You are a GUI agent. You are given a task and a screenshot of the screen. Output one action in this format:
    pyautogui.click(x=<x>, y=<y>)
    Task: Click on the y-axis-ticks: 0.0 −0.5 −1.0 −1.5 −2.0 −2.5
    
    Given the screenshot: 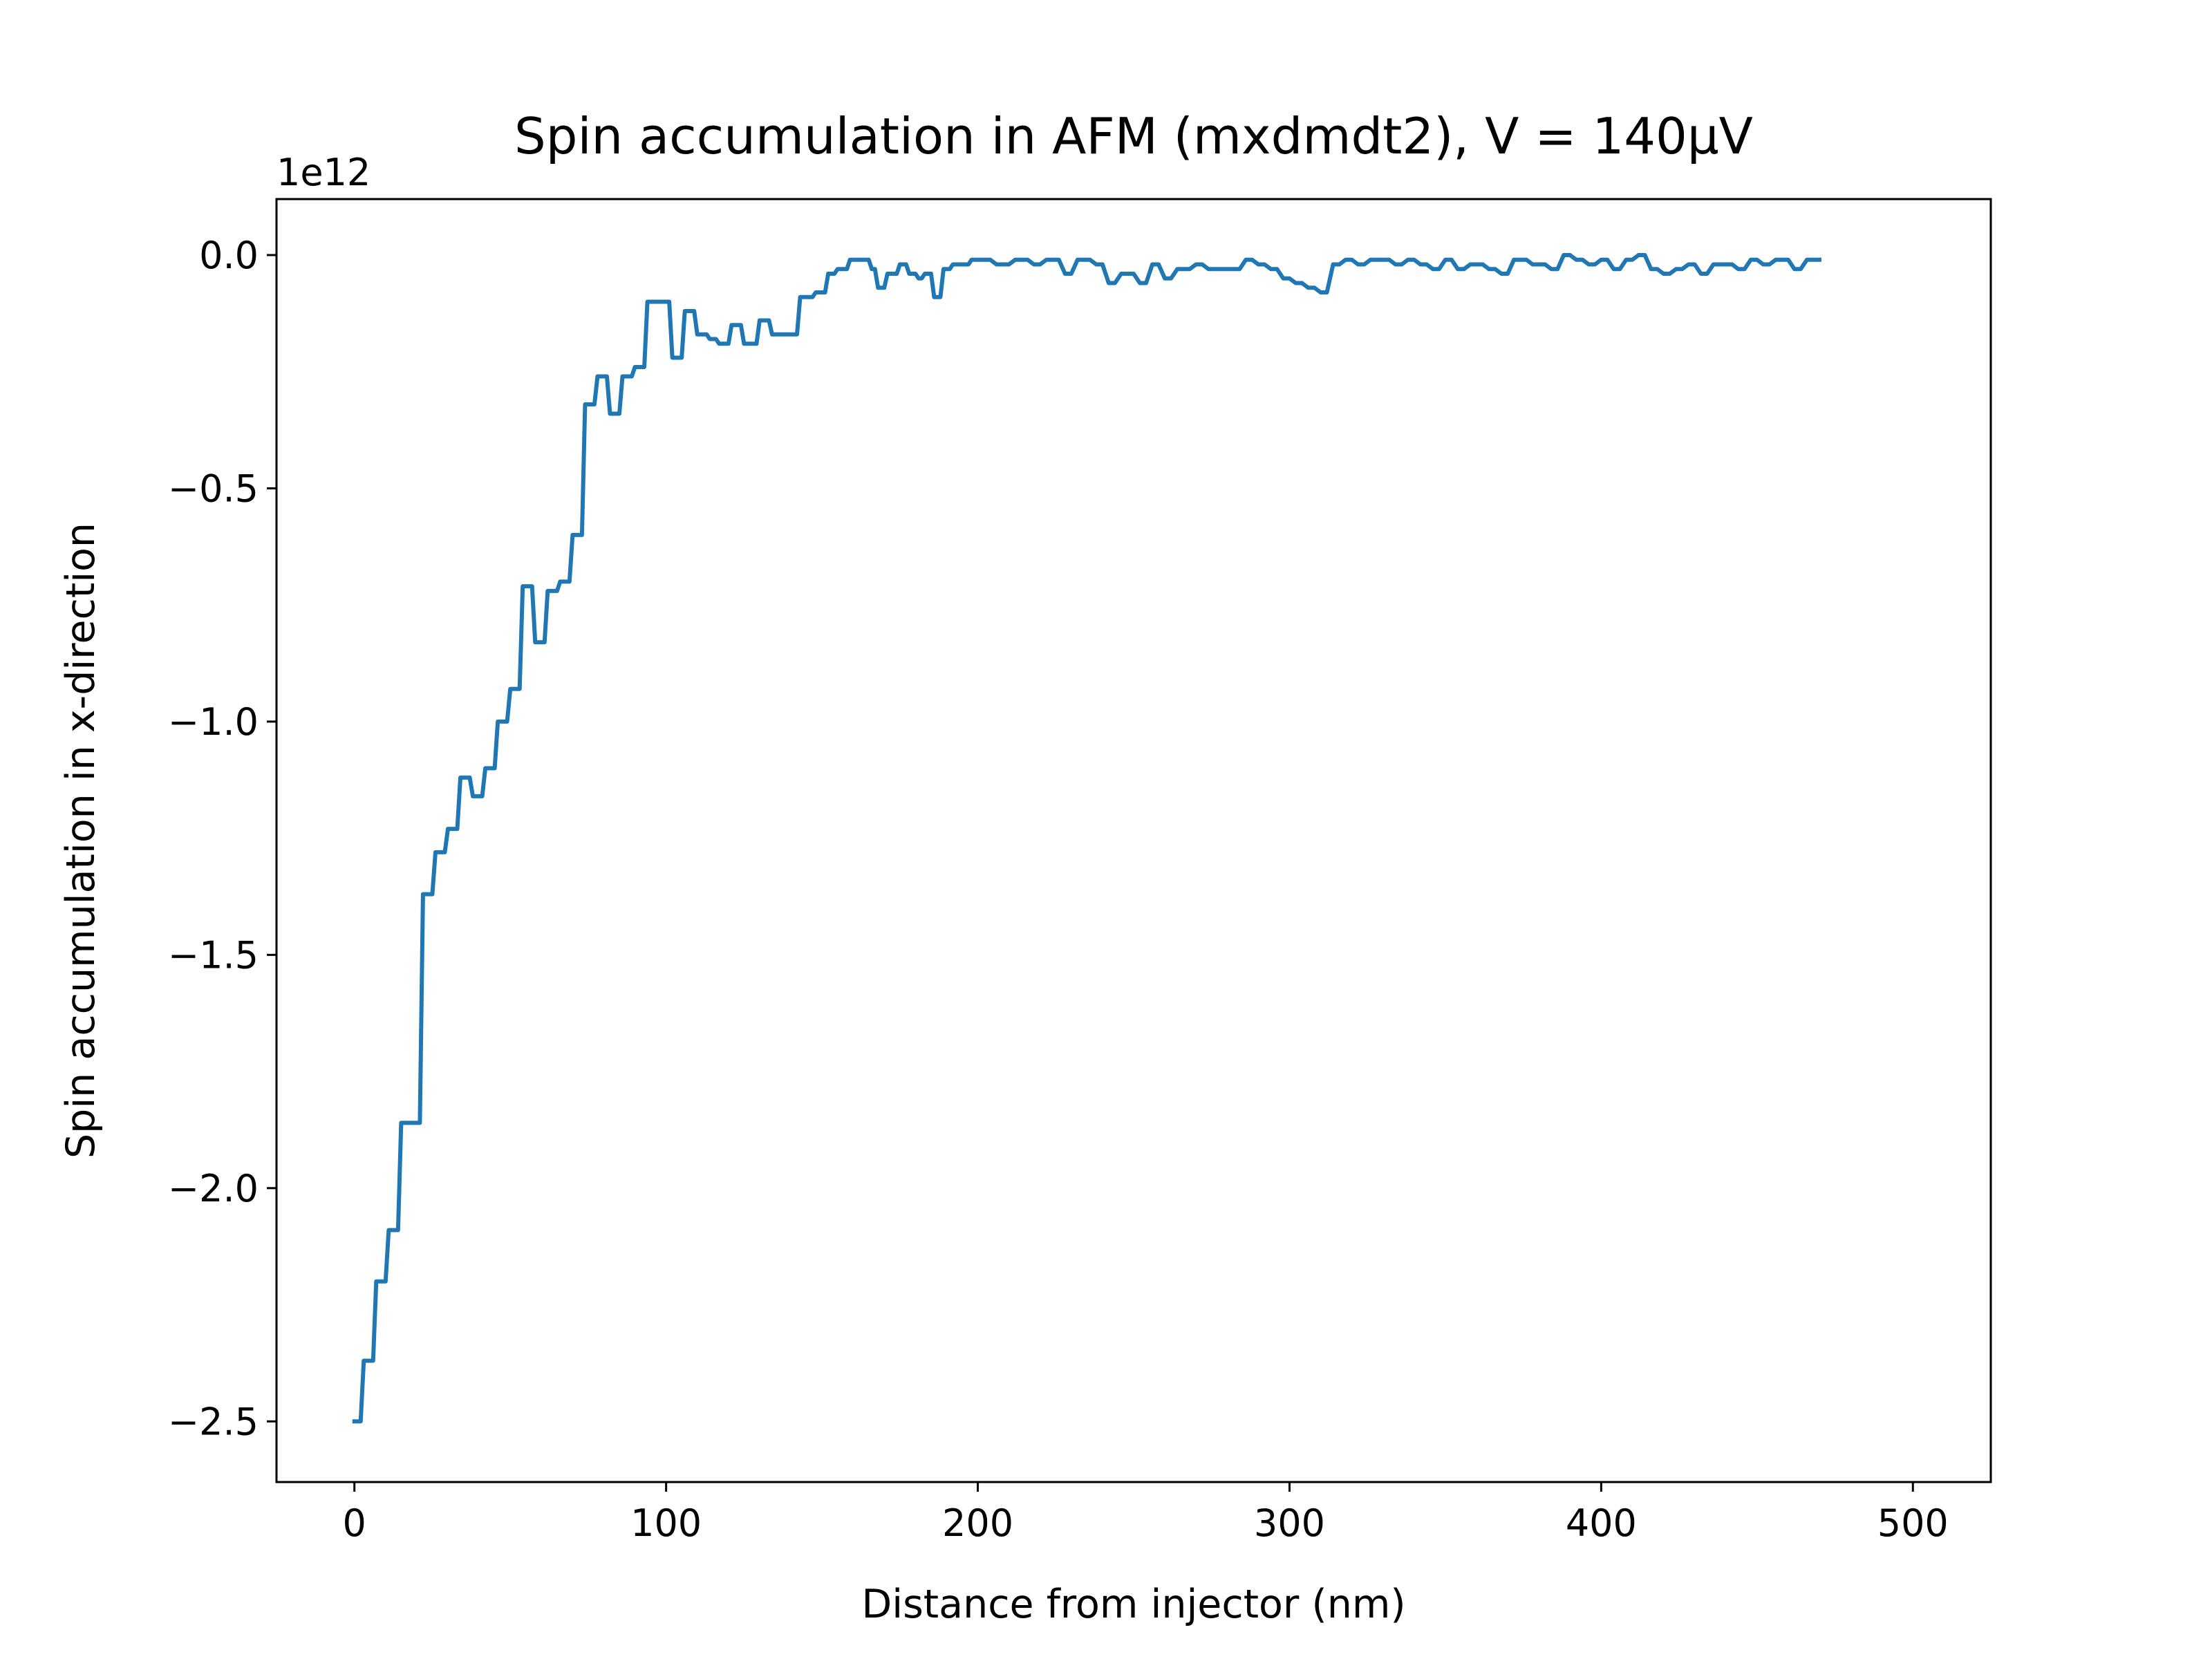 What is the action you would take?
    pyautogui.click(x=222, y=838)
    